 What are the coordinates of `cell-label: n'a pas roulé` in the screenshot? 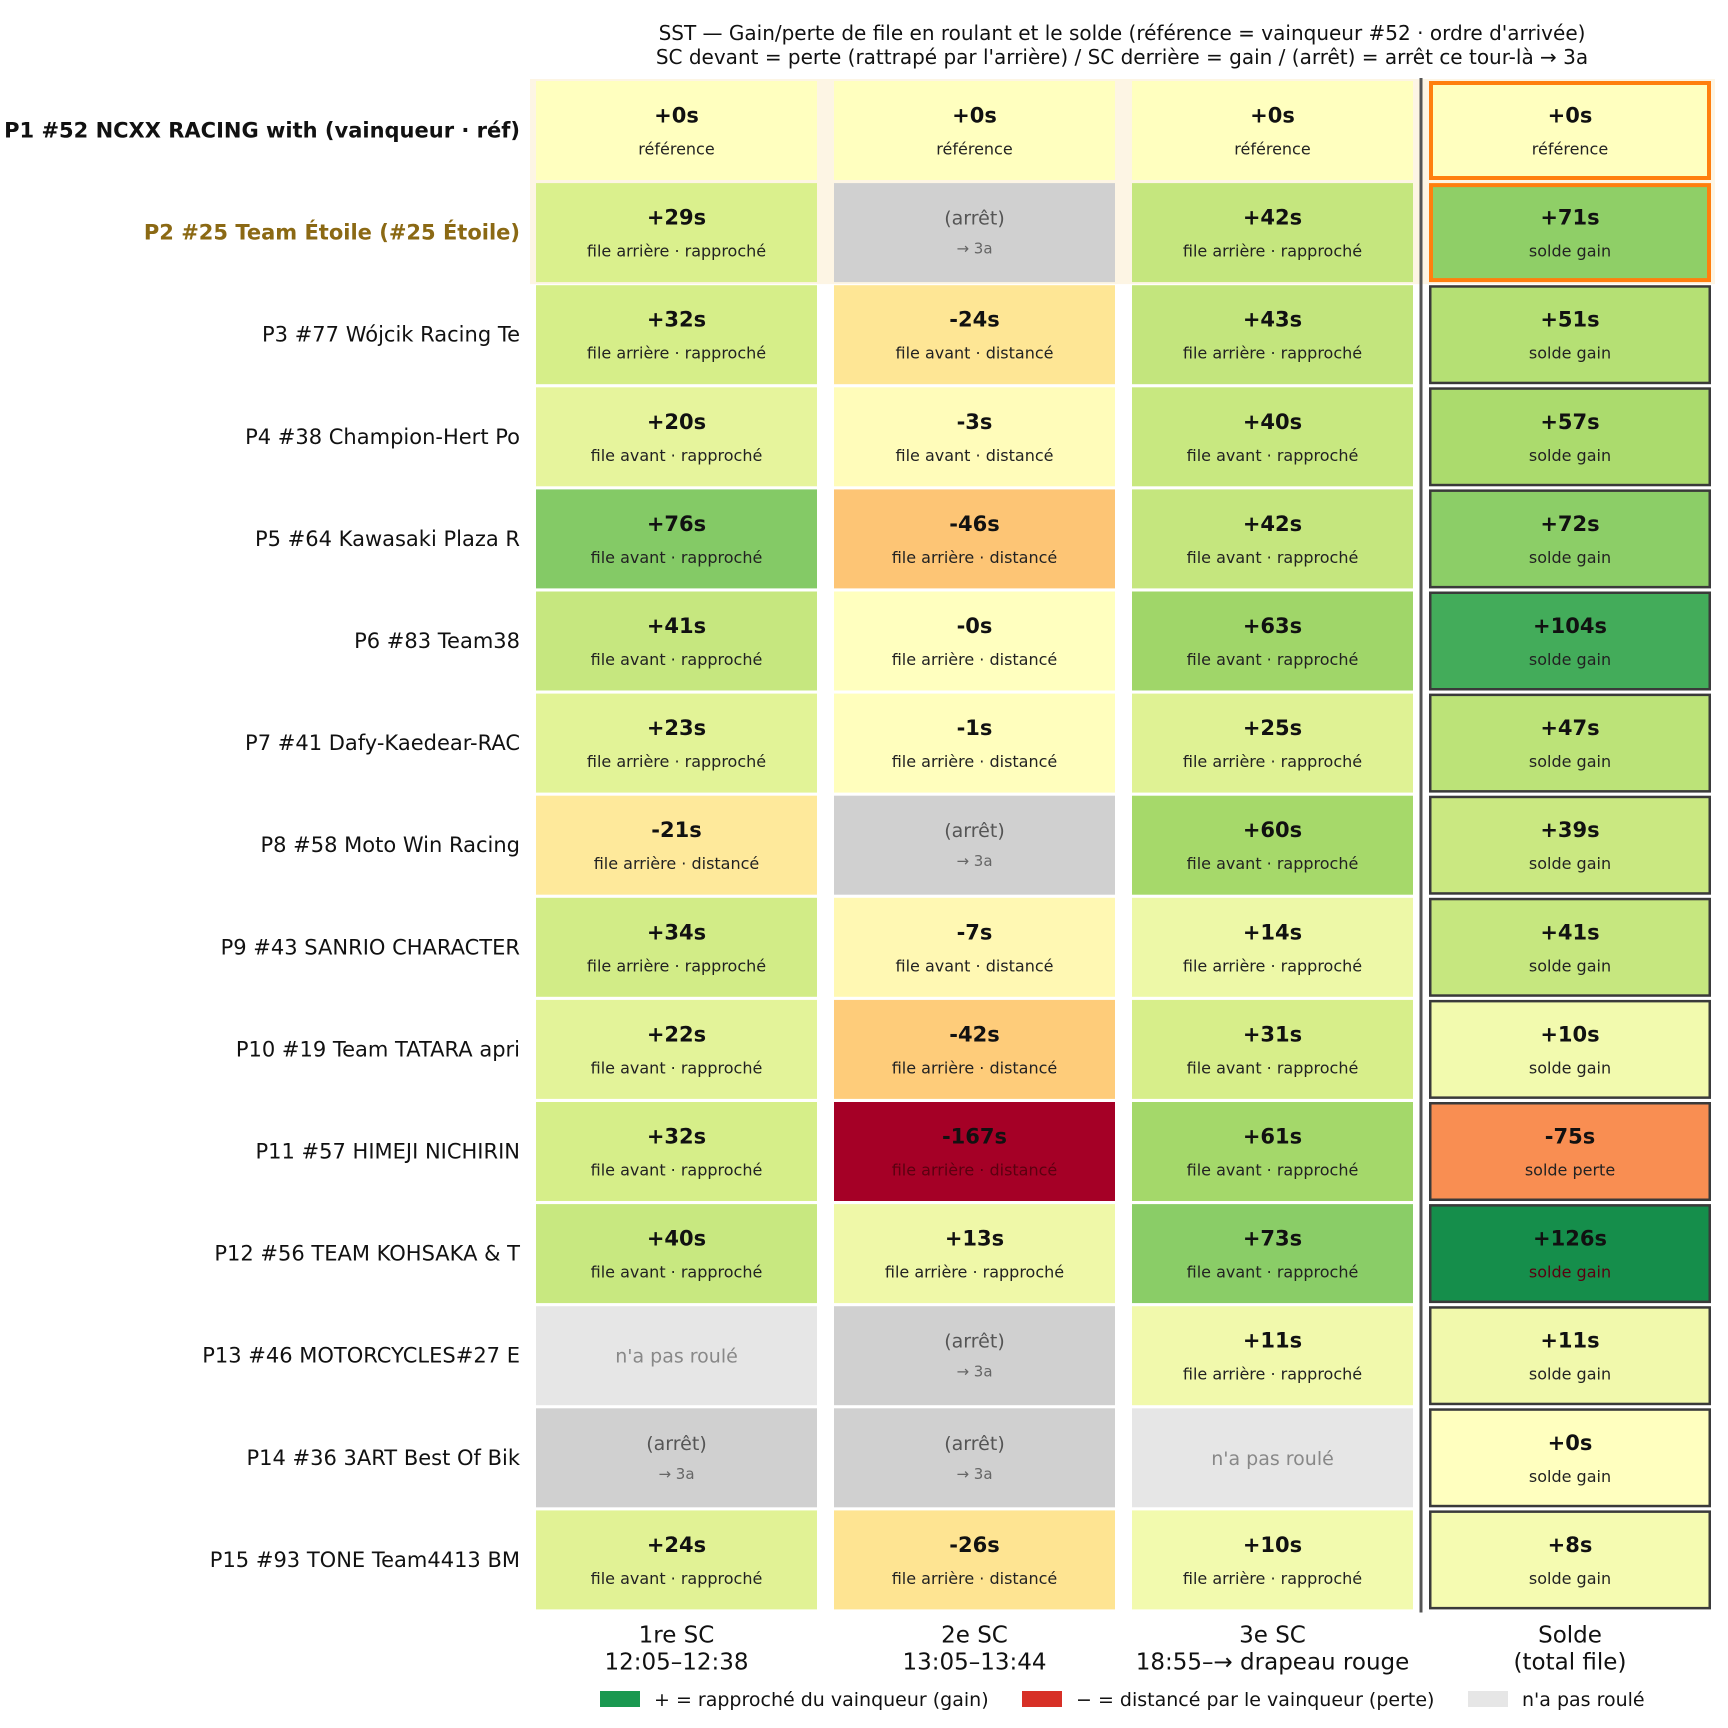 It's located at (1272, 1459).